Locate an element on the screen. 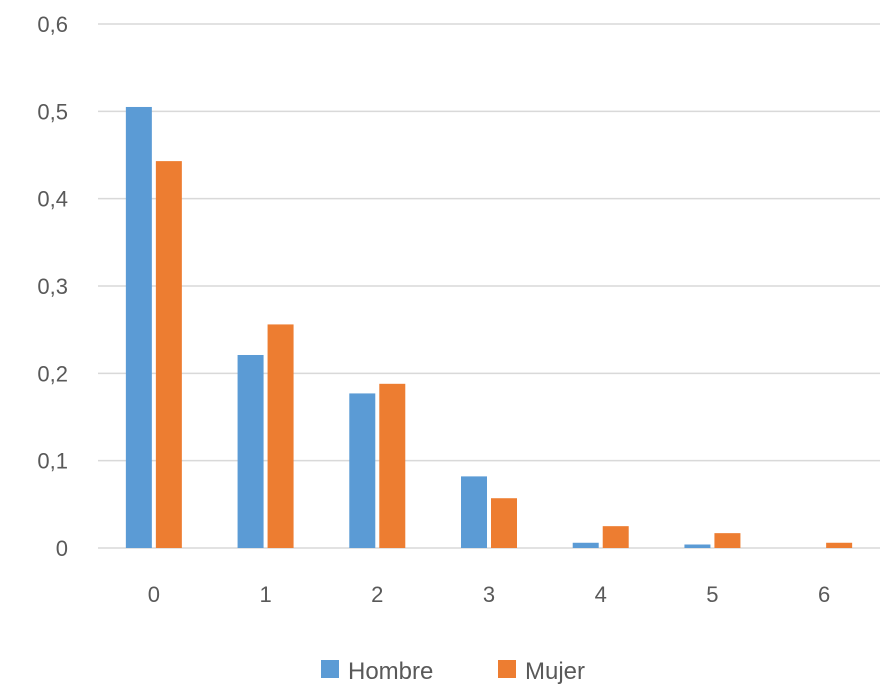 The height and width of the screenshot is (689, 893). y-tick-label: 0,6 is located at coordinates (52, 24).